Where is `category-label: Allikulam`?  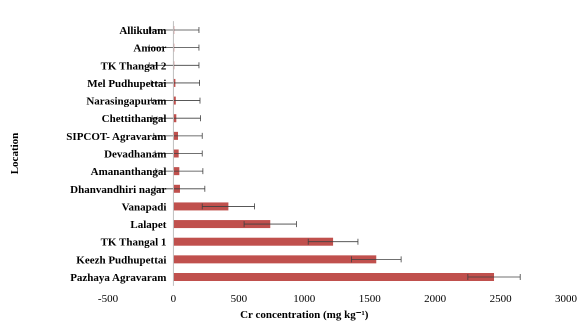
category-label: Allikulam is located at coordinates (142, 31).